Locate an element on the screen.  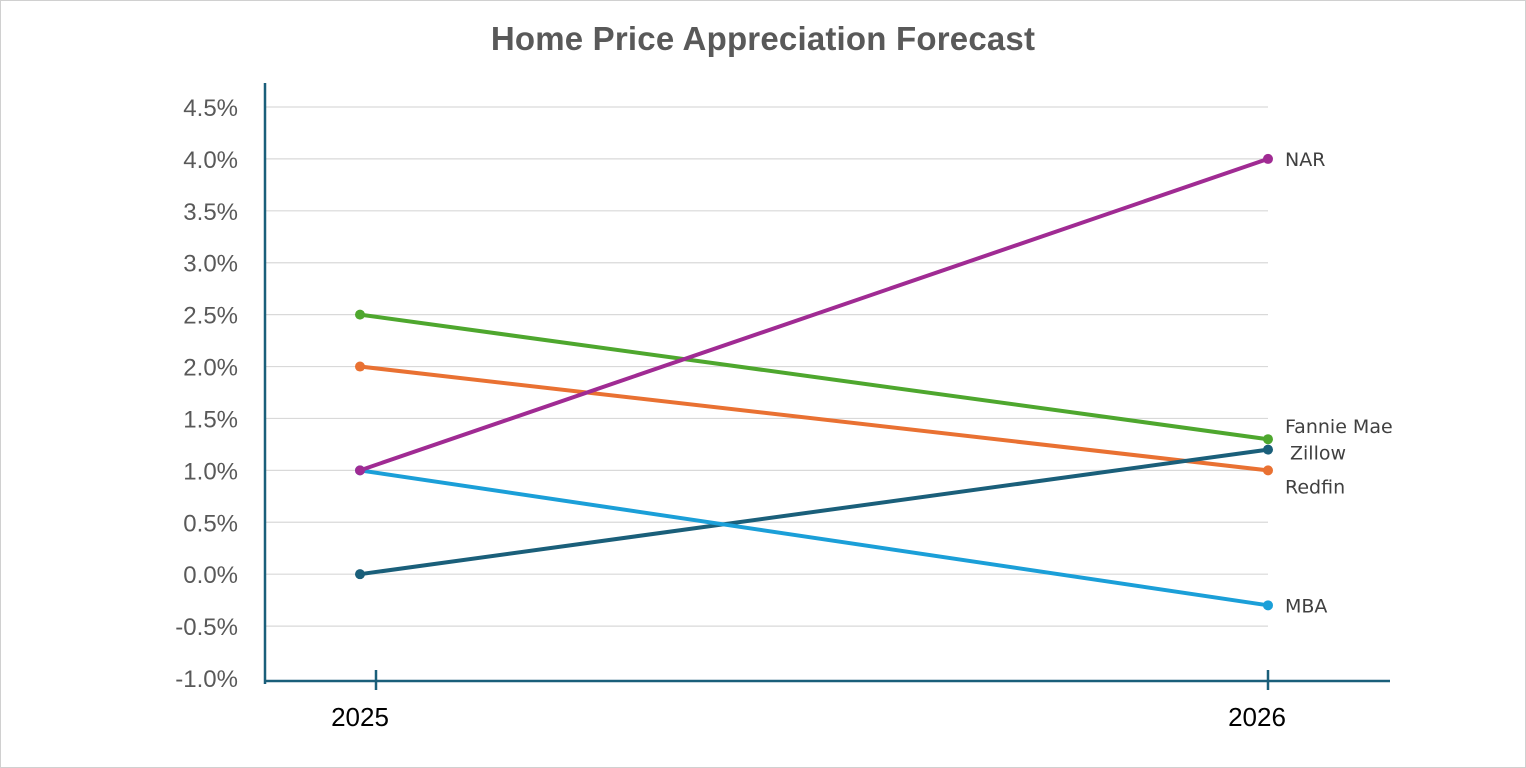
series-label-fannie-mae: Fannie Mae is located at coordinates (1339, 427).